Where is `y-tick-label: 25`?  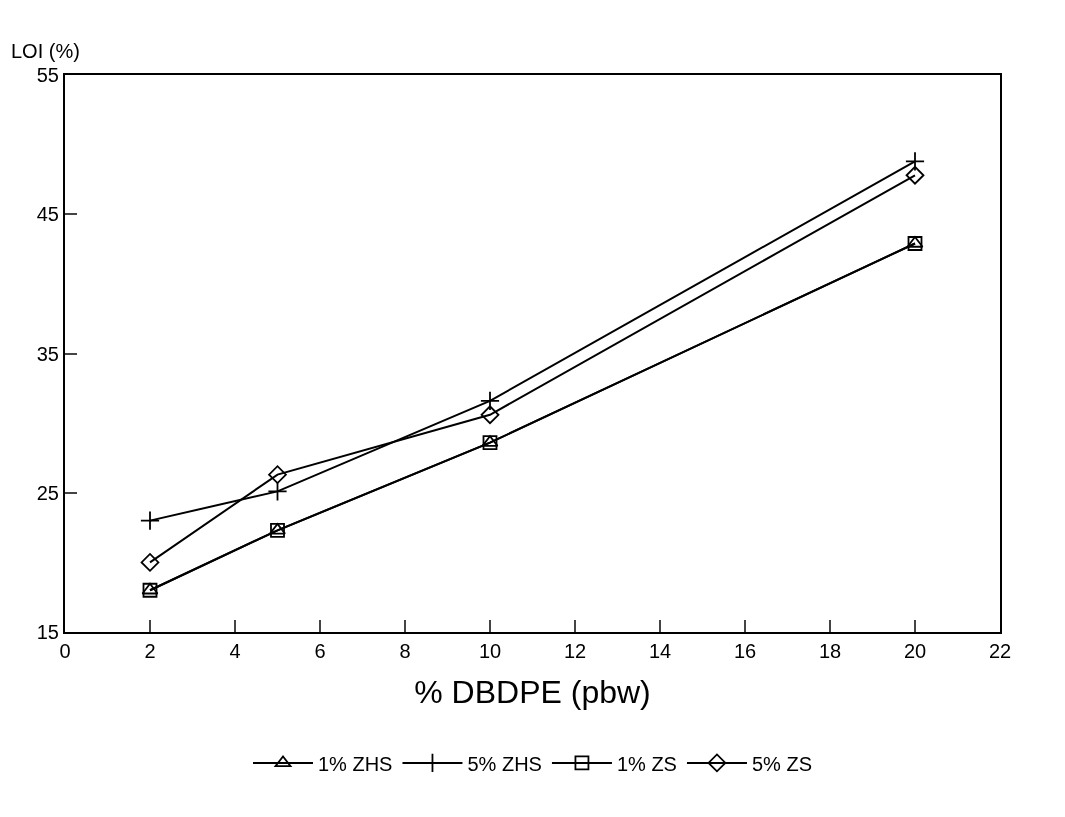
y-tick-label: 25 is located at coordinates (47, 492).